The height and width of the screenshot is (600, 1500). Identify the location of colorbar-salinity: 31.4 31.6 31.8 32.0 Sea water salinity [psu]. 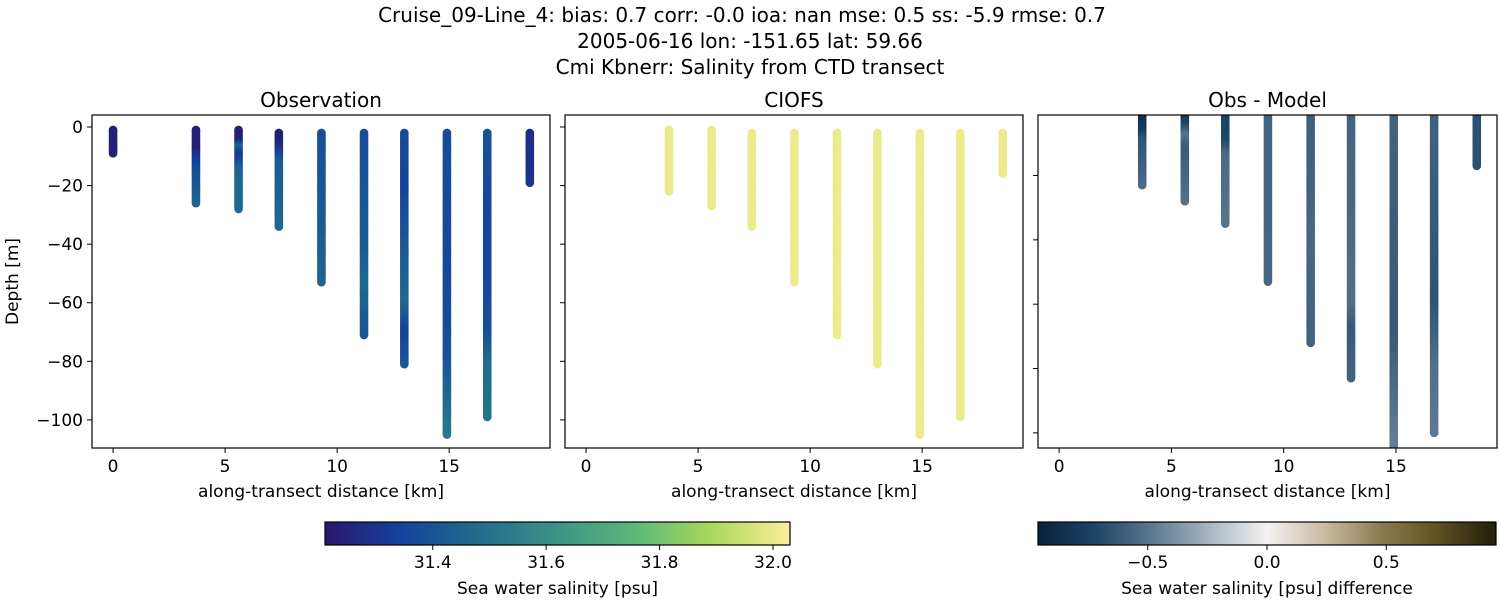
(558, 560).